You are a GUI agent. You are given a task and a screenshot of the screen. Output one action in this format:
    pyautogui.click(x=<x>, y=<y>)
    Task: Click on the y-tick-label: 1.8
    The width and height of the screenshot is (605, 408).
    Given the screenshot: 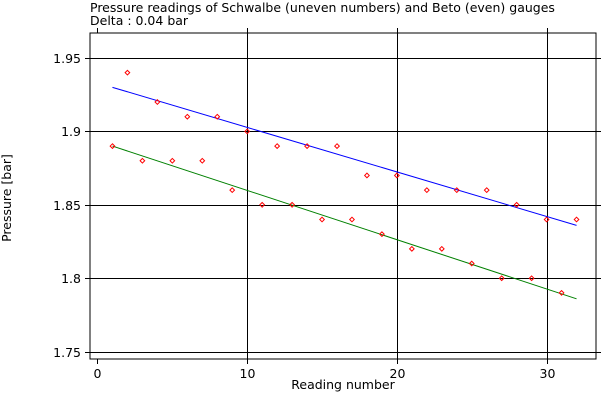 What is the action you would take?
    pyautogui.click(x=71, y=278)
    